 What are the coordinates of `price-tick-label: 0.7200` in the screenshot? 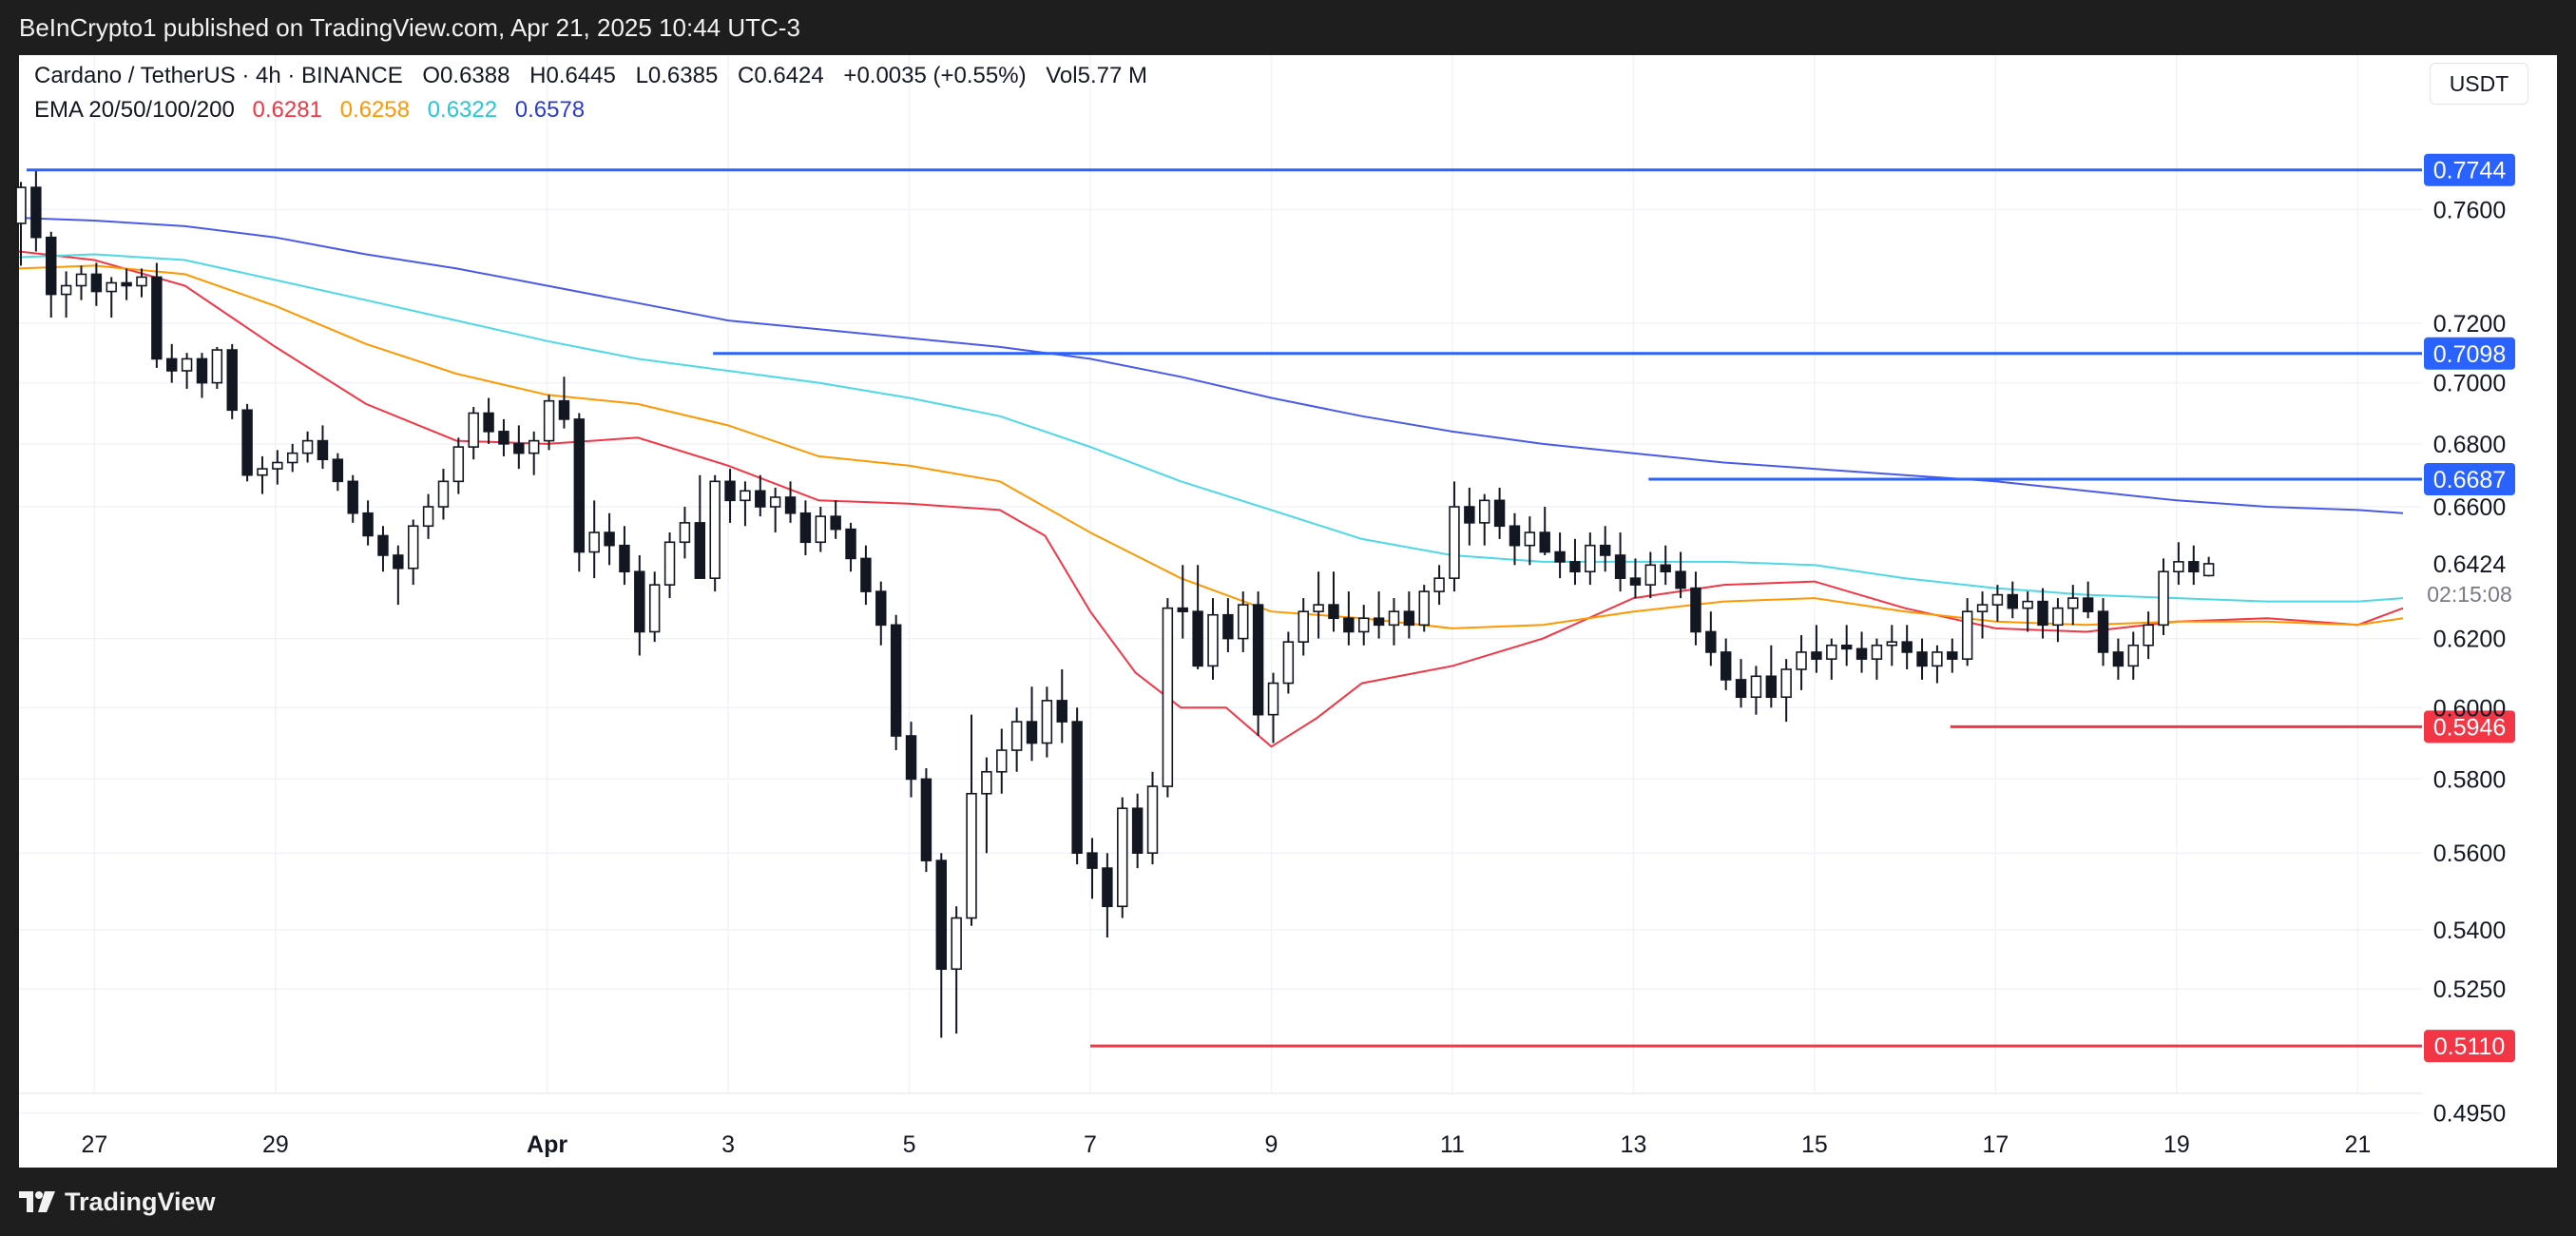 It's located at (2469, 324).